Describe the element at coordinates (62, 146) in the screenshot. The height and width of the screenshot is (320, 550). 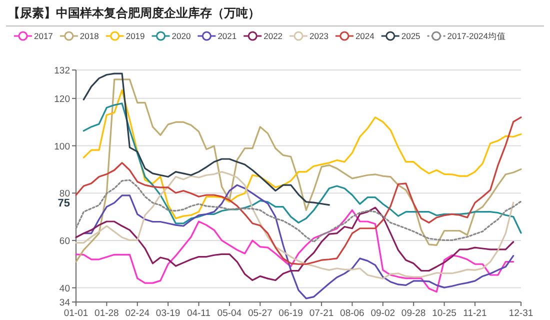
I see `y-tick-label: 100` at that location.